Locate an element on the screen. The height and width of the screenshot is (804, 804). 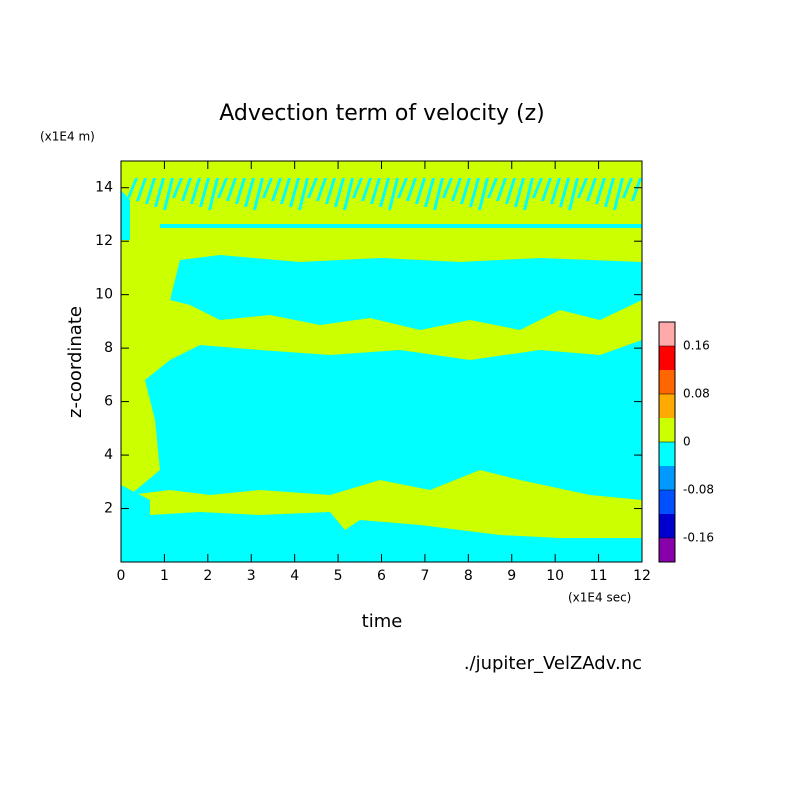
y-unit: (x1E4 m) is located at coordinates (67, 137).